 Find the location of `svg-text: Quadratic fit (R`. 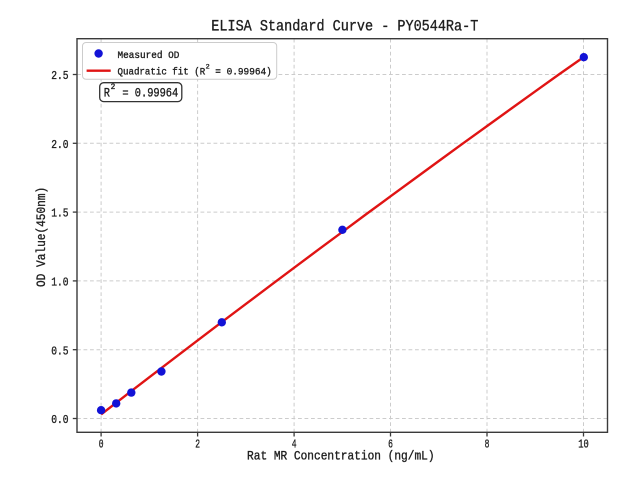

svg-text: Quadratic fit (R is located at coordinates (162, 73).